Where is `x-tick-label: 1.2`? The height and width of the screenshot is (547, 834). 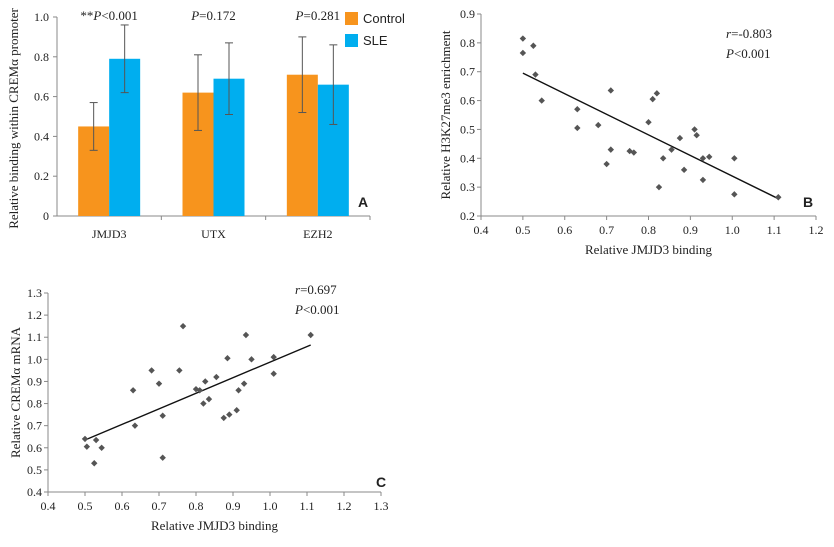 x-tick-label: 1.2 is located at coordinates (816, 230).